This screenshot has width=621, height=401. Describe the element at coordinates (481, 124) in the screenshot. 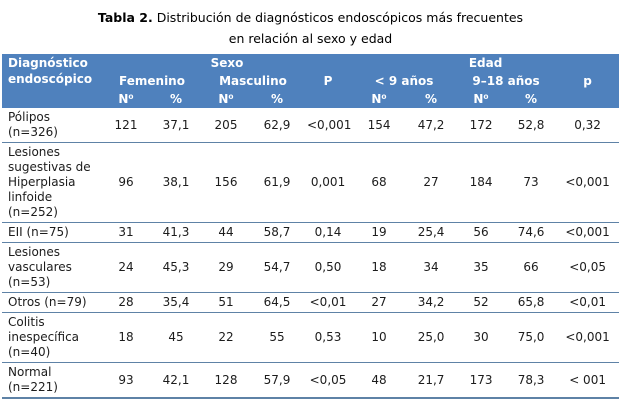

I see `value-cell: 172` at that location.